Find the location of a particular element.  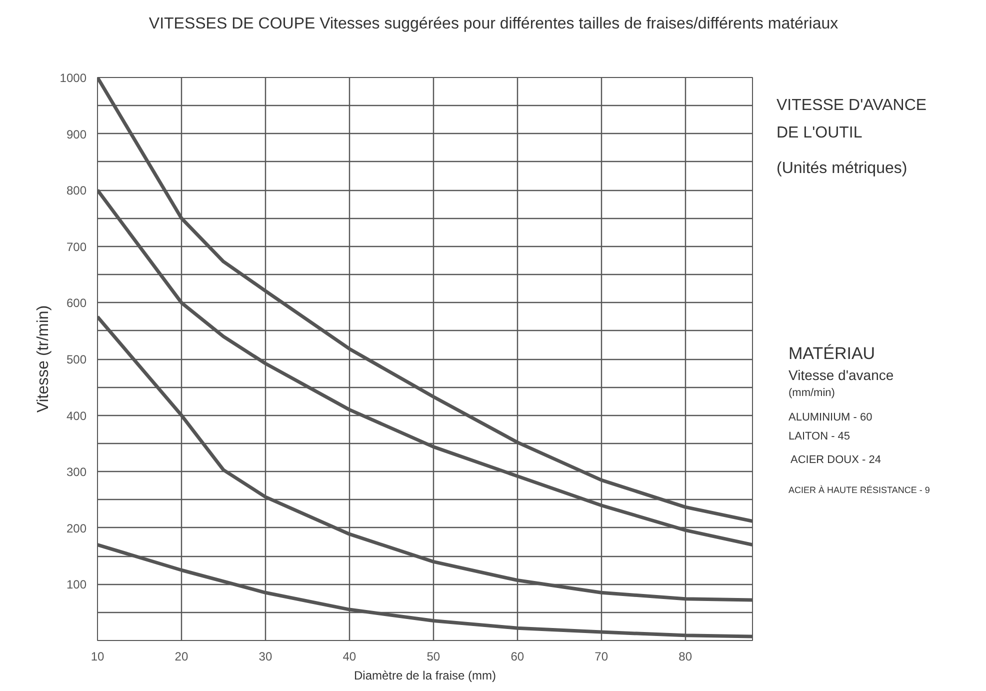

text: ACIER DOUX - 24 is located at coordinates (835, 460).